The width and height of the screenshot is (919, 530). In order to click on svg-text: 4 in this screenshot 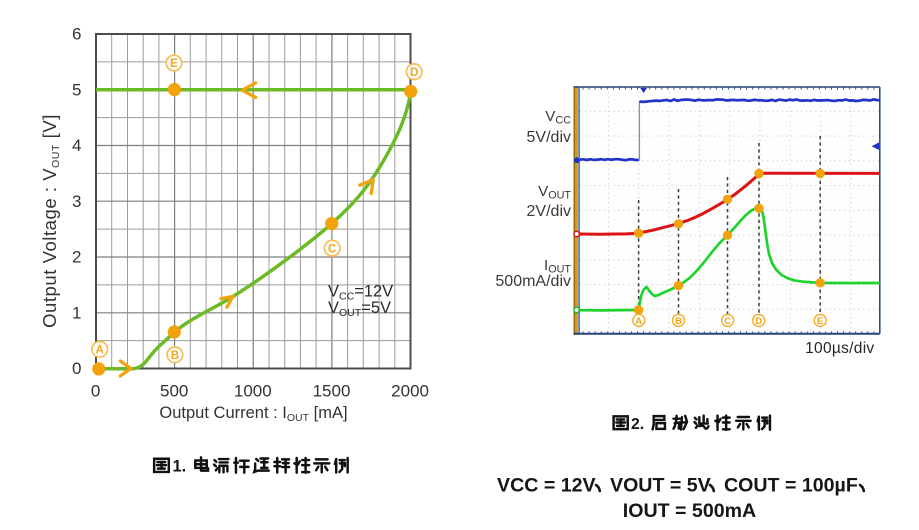, I will do `click(76, 145)`.